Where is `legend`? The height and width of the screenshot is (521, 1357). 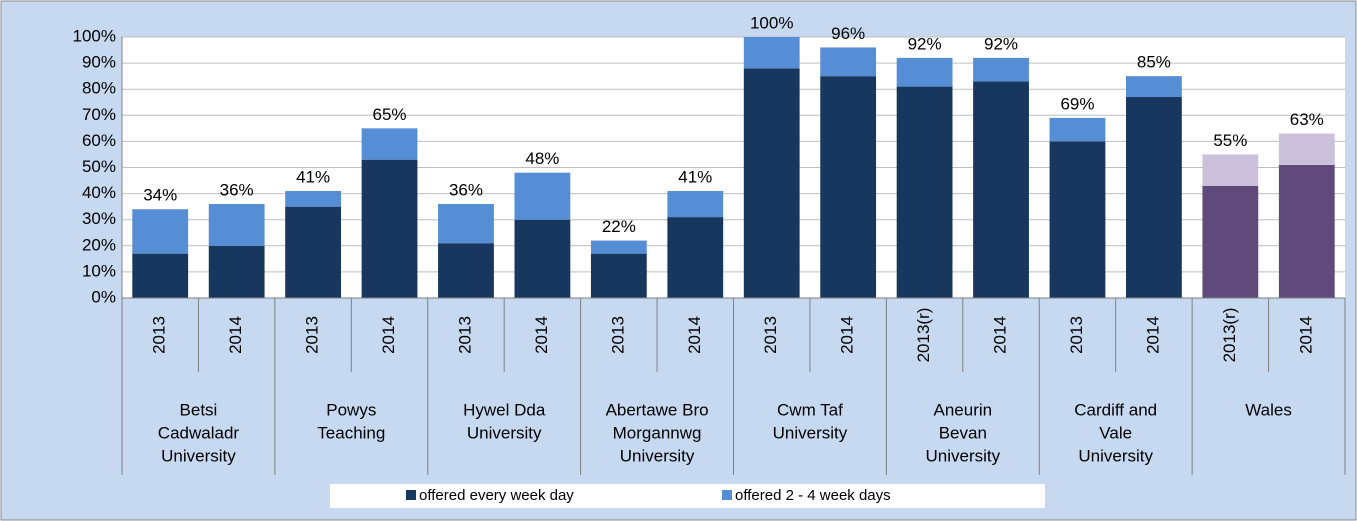 legend is located at coordinates (687, 496).